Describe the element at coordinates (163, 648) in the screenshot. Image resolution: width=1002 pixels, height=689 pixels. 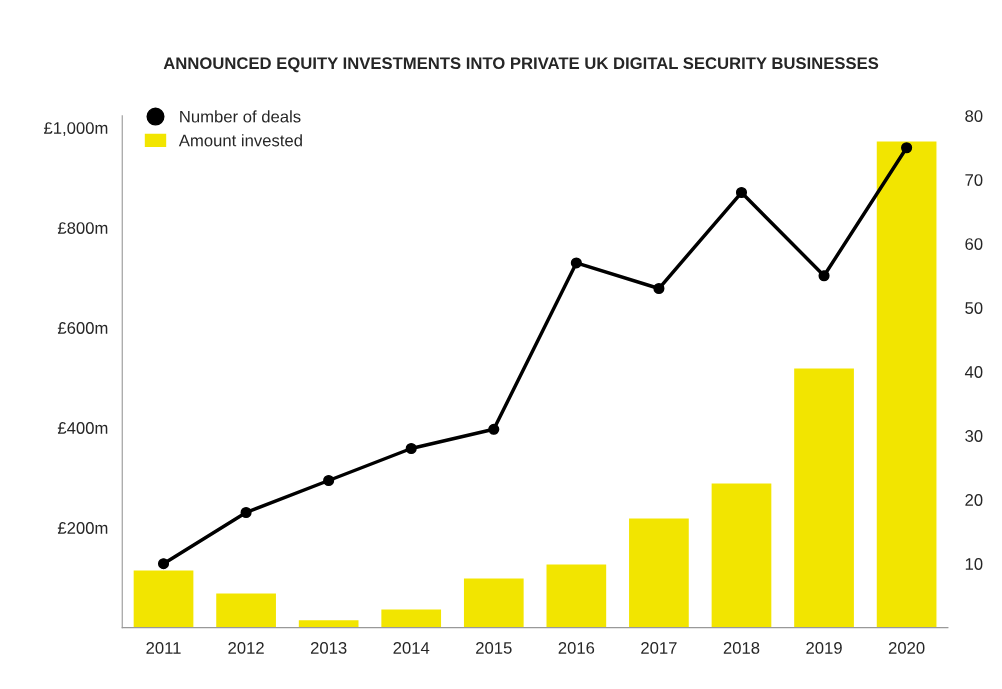
I see `x-tick-label: 2011` at that location.